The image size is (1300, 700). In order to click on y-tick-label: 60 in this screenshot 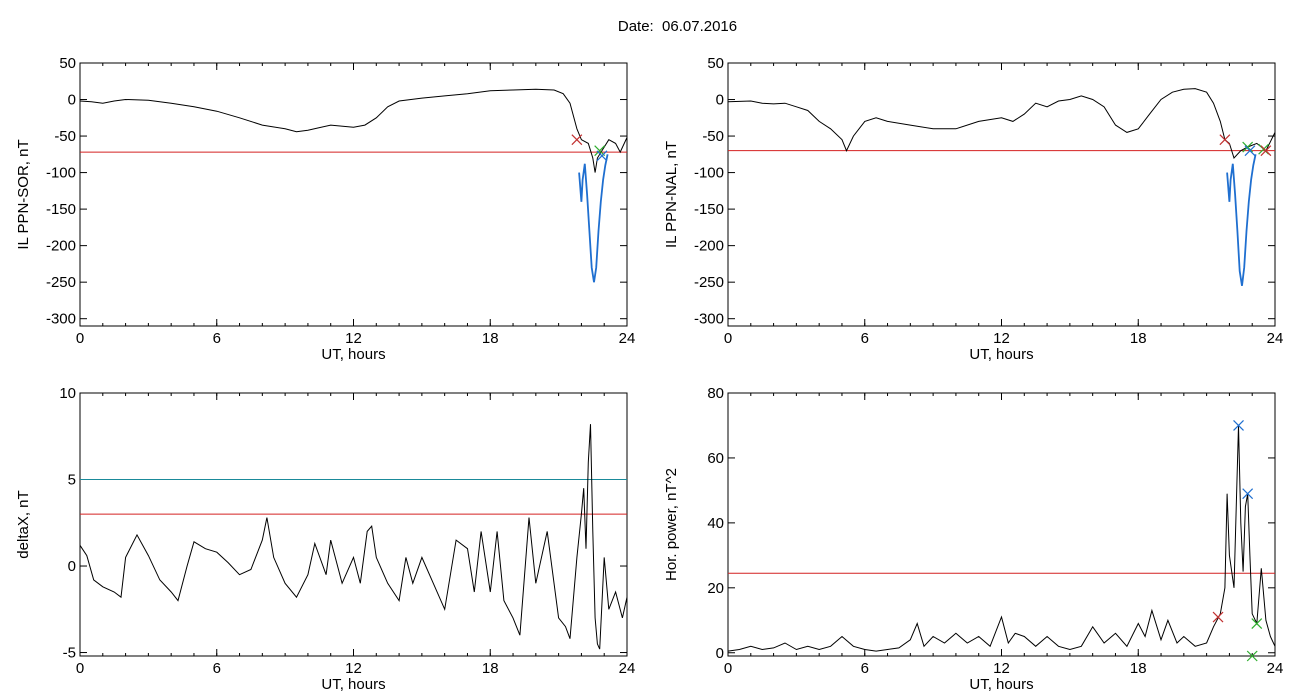, I will do `click(715, 458)`.